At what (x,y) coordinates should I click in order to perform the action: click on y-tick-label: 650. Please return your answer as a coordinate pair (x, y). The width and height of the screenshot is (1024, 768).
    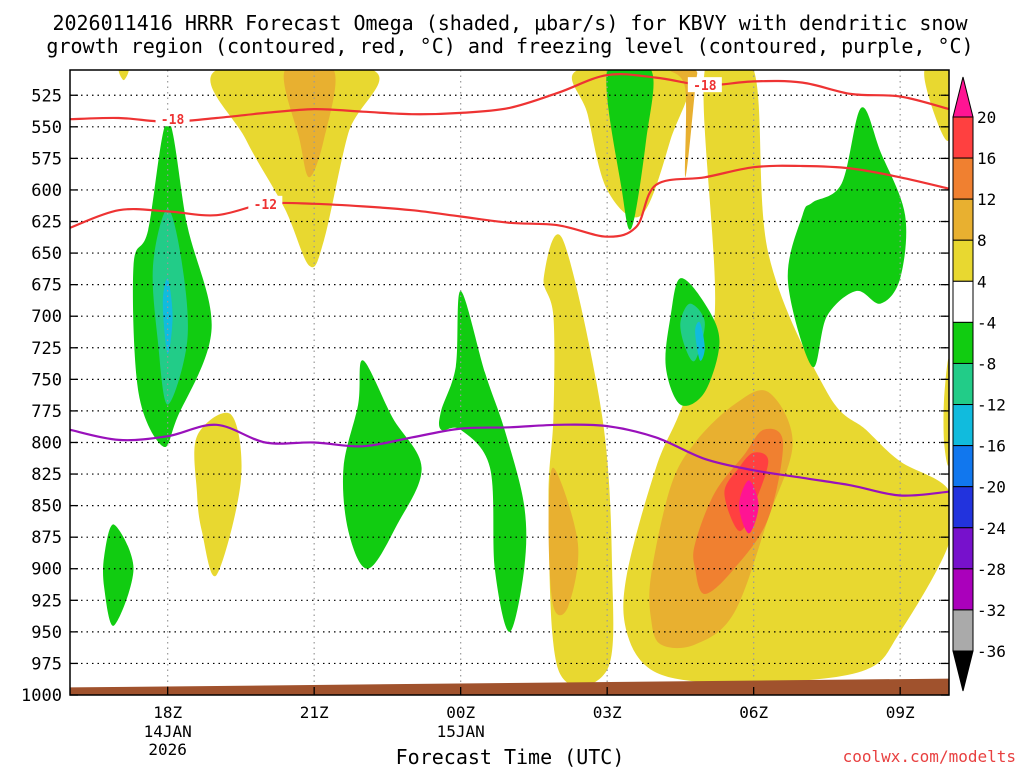
    Looking at the image, I should click on (46, 254).